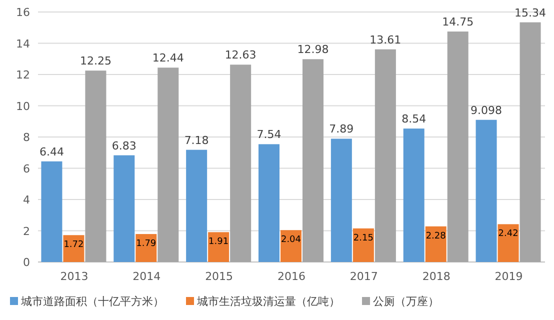  I want to click on x-tick-label: 2017, so click(364, 276).